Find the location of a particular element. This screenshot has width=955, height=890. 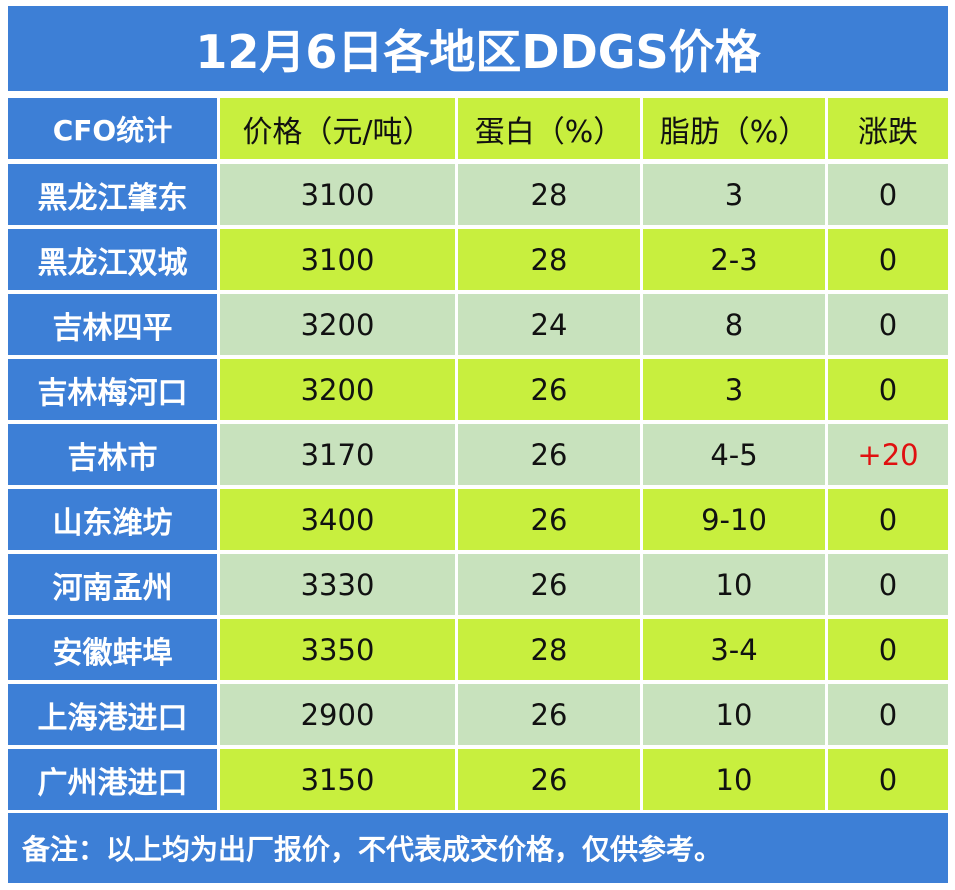

table-cell-region: 河南孟州 is located at coordinates (112, 584).